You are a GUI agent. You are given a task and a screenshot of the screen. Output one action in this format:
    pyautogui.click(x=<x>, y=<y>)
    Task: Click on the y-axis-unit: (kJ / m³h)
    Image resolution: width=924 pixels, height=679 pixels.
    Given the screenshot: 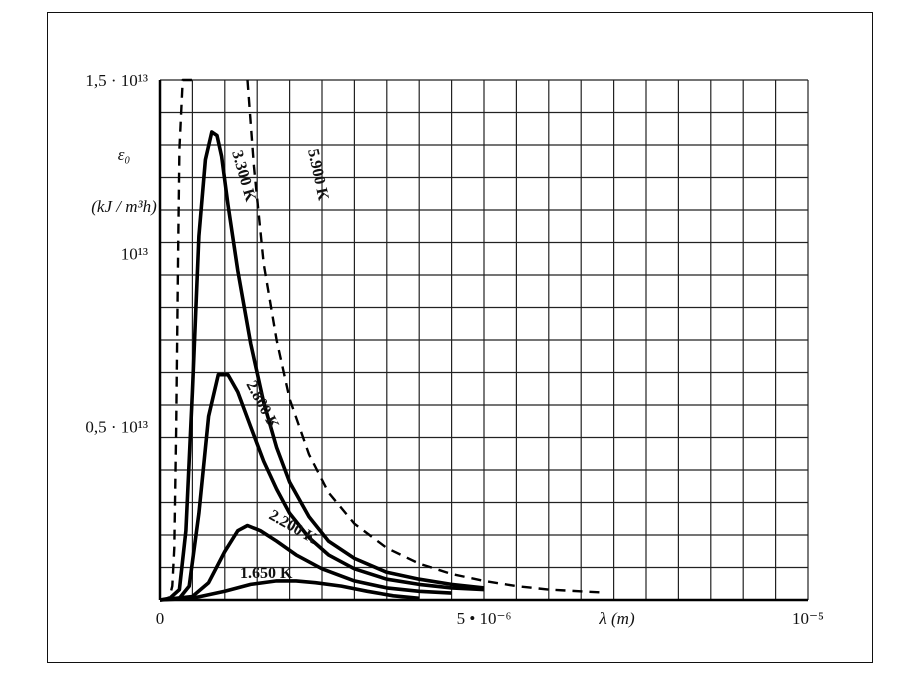 What is the action you would take?
    pyautogui.click(x=124, y=206)
    